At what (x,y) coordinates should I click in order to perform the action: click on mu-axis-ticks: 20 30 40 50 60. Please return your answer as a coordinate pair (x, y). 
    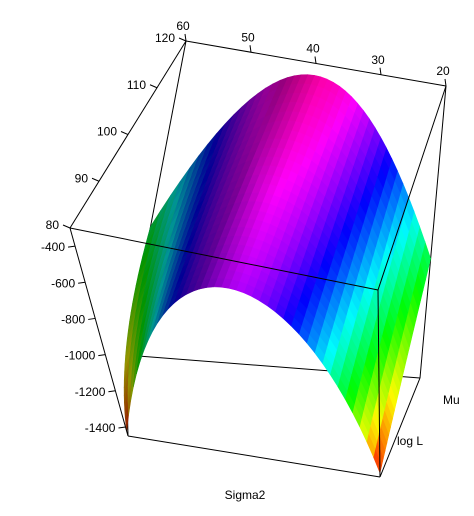
    Looking at the image, I should click on (313, 53).